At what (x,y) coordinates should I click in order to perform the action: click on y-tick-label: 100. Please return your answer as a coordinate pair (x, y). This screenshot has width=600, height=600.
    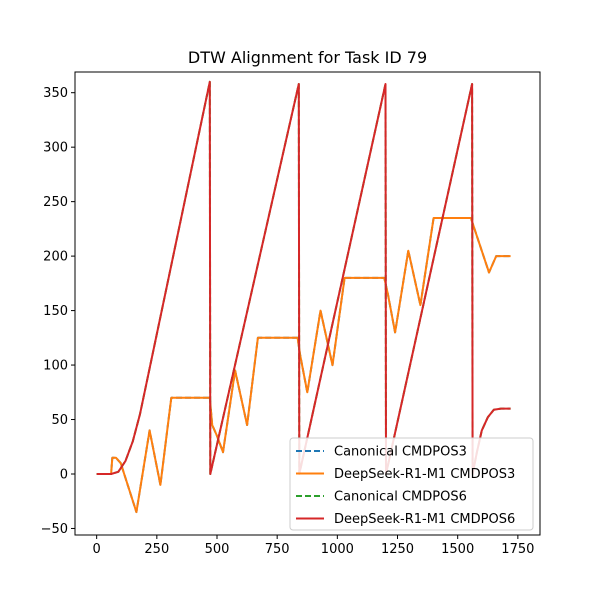
    Looking at the image, I should click on (55, 366).